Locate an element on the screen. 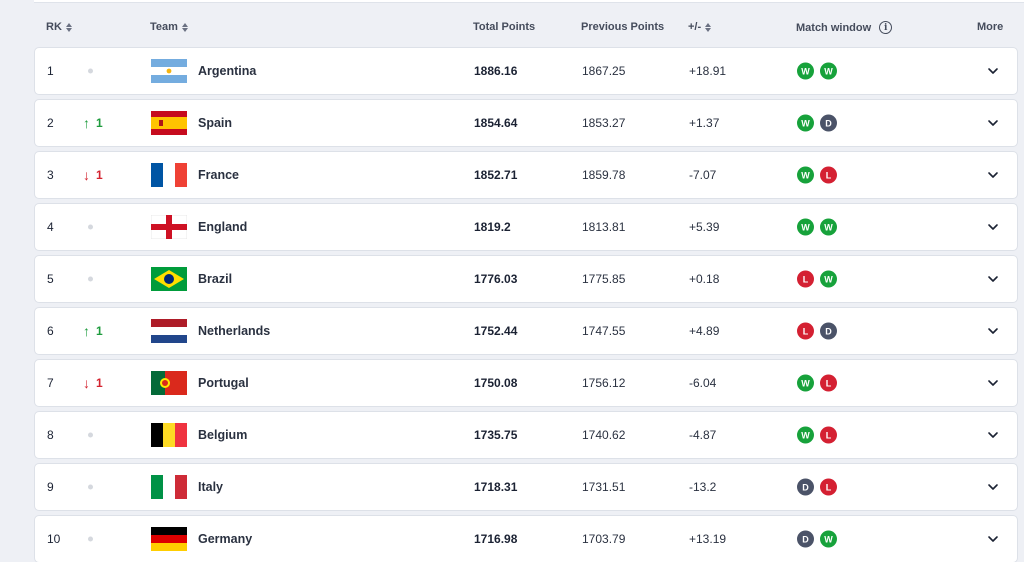 The width and height of the screenshot is (1024, 562). rank-number: 6 is located at coordinates (50, 331).